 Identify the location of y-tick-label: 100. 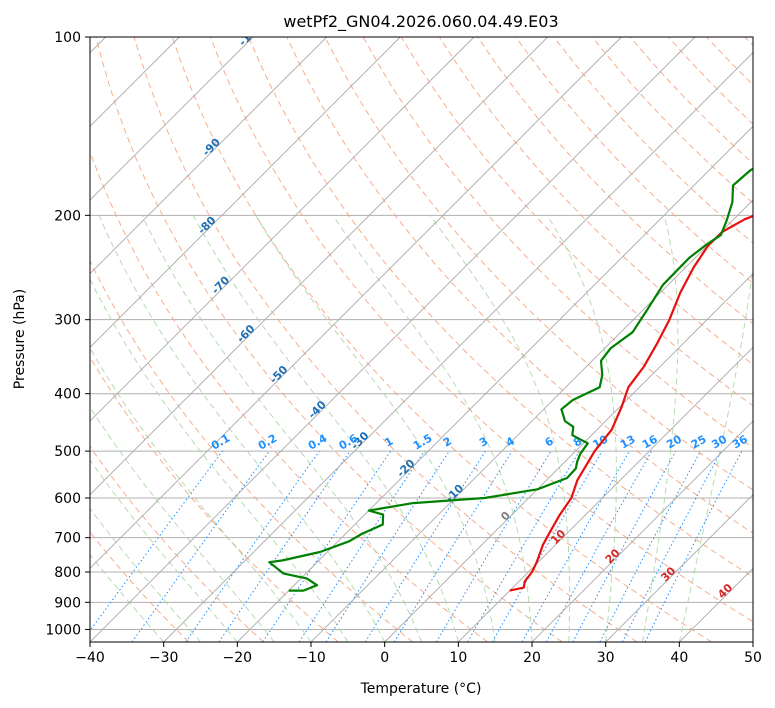
(67, 38).